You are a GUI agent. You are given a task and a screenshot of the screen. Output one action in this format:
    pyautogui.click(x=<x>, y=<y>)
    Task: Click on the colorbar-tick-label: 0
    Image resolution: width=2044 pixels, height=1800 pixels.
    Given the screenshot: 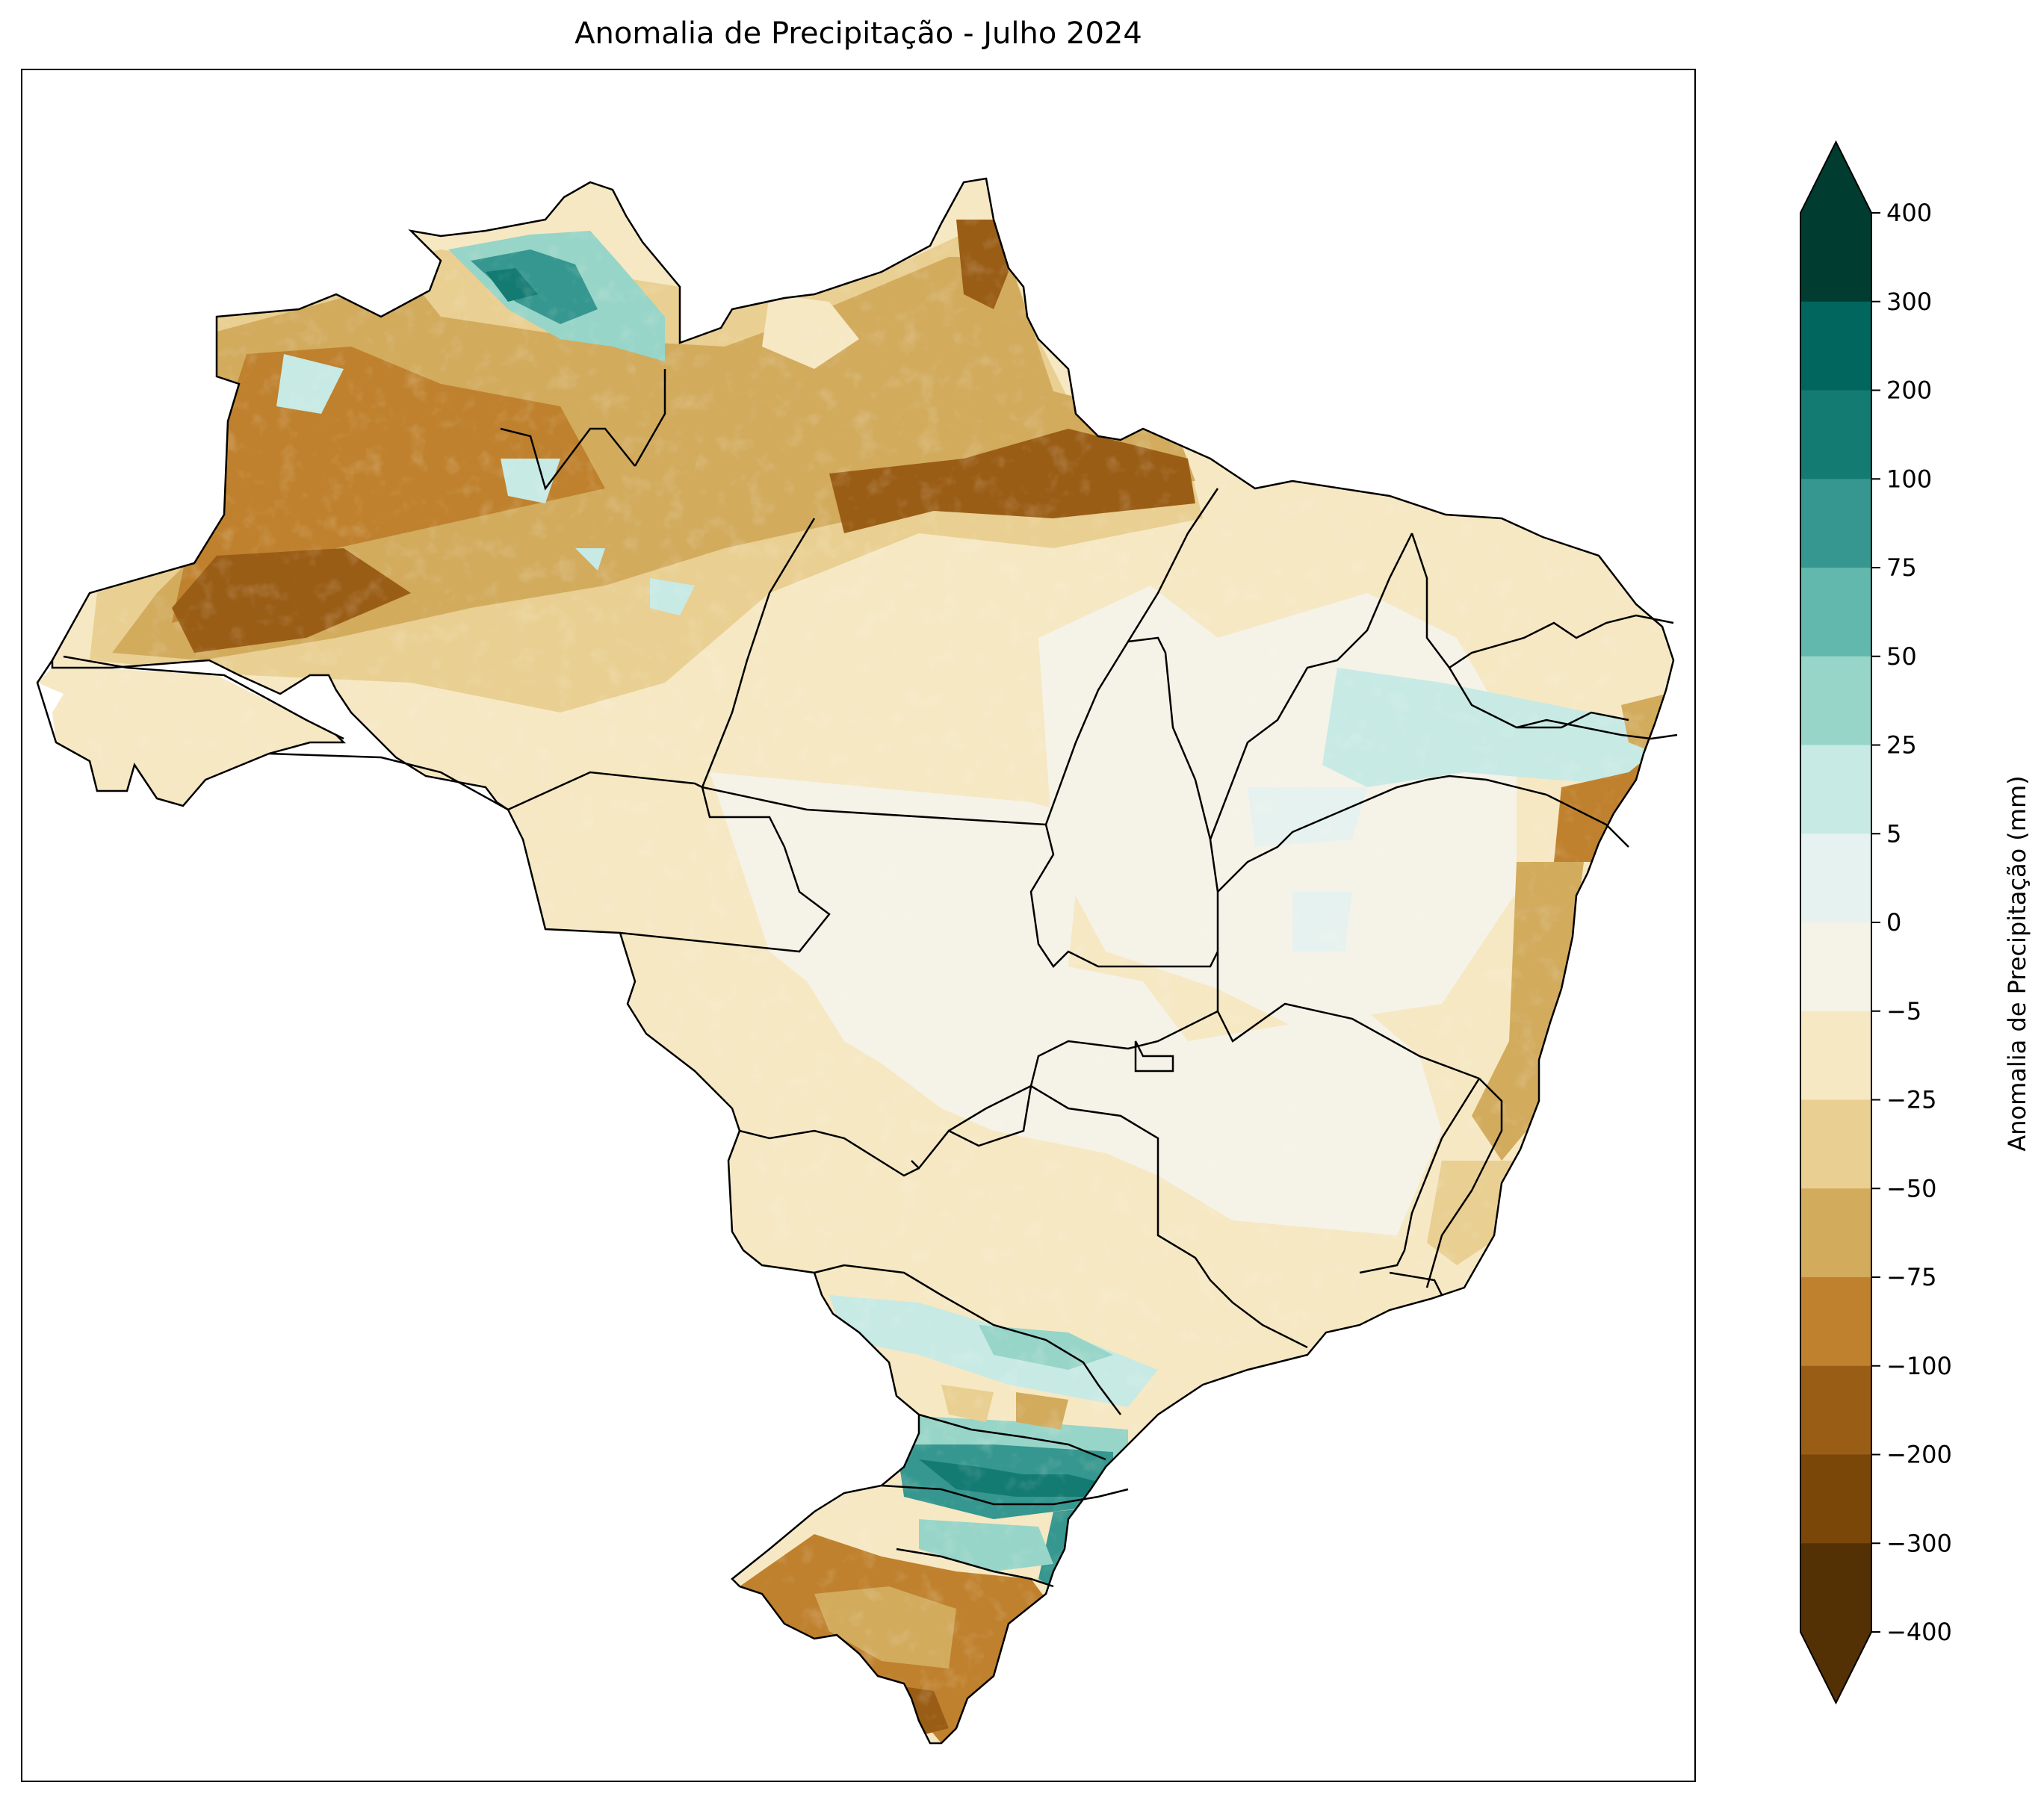 What is the action you would take?
    pyautogui.click(x=1893, y=922)
    